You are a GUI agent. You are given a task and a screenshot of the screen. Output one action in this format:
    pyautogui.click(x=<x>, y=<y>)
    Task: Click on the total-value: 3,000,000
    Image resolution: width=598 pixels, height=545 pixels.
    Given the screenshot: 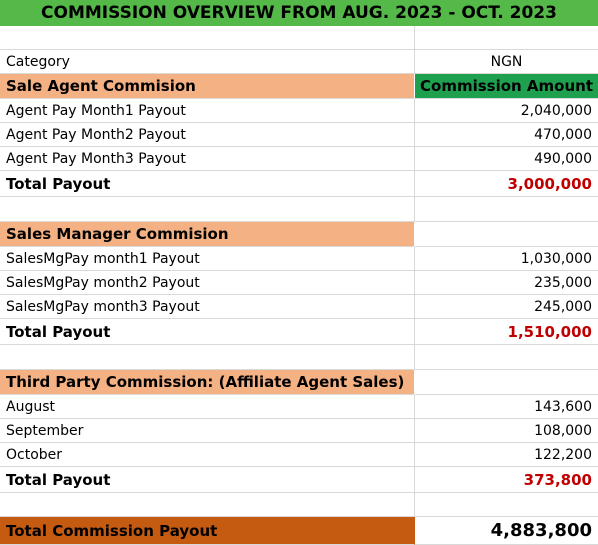 What is the action you would take?
    pyautogui.click(x=506, y=184)
    